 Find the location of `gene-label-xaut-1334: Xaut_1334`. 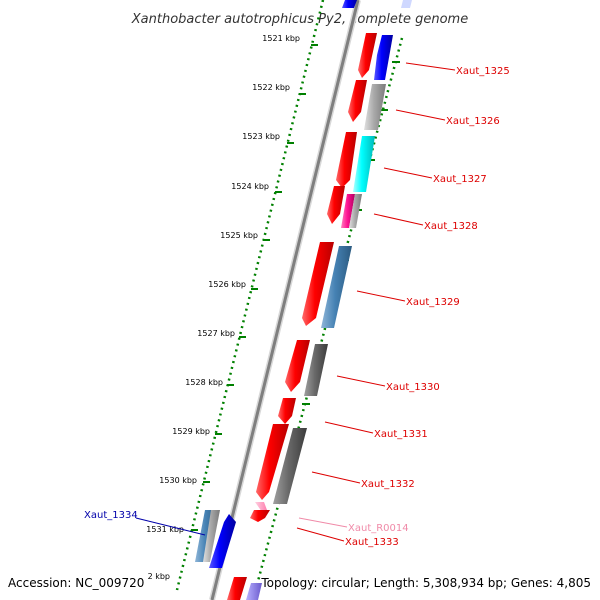

gene-label-xaut-1334: Xaut_1334 is located at coordinates (111, 515).